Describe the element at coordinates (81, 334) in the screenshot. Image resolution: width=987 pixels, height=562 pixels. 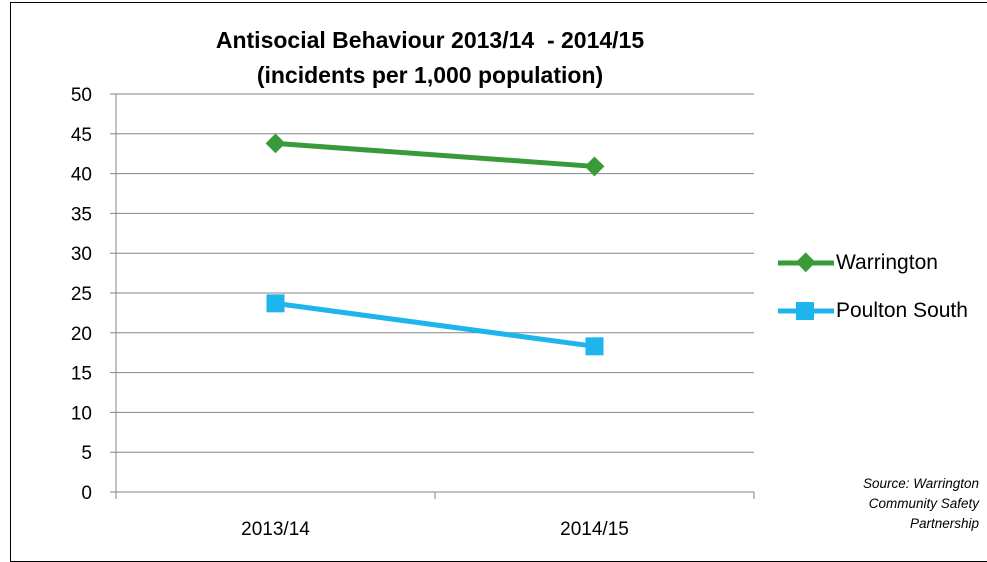
I see `y-tick-label-20: 20` at that location.